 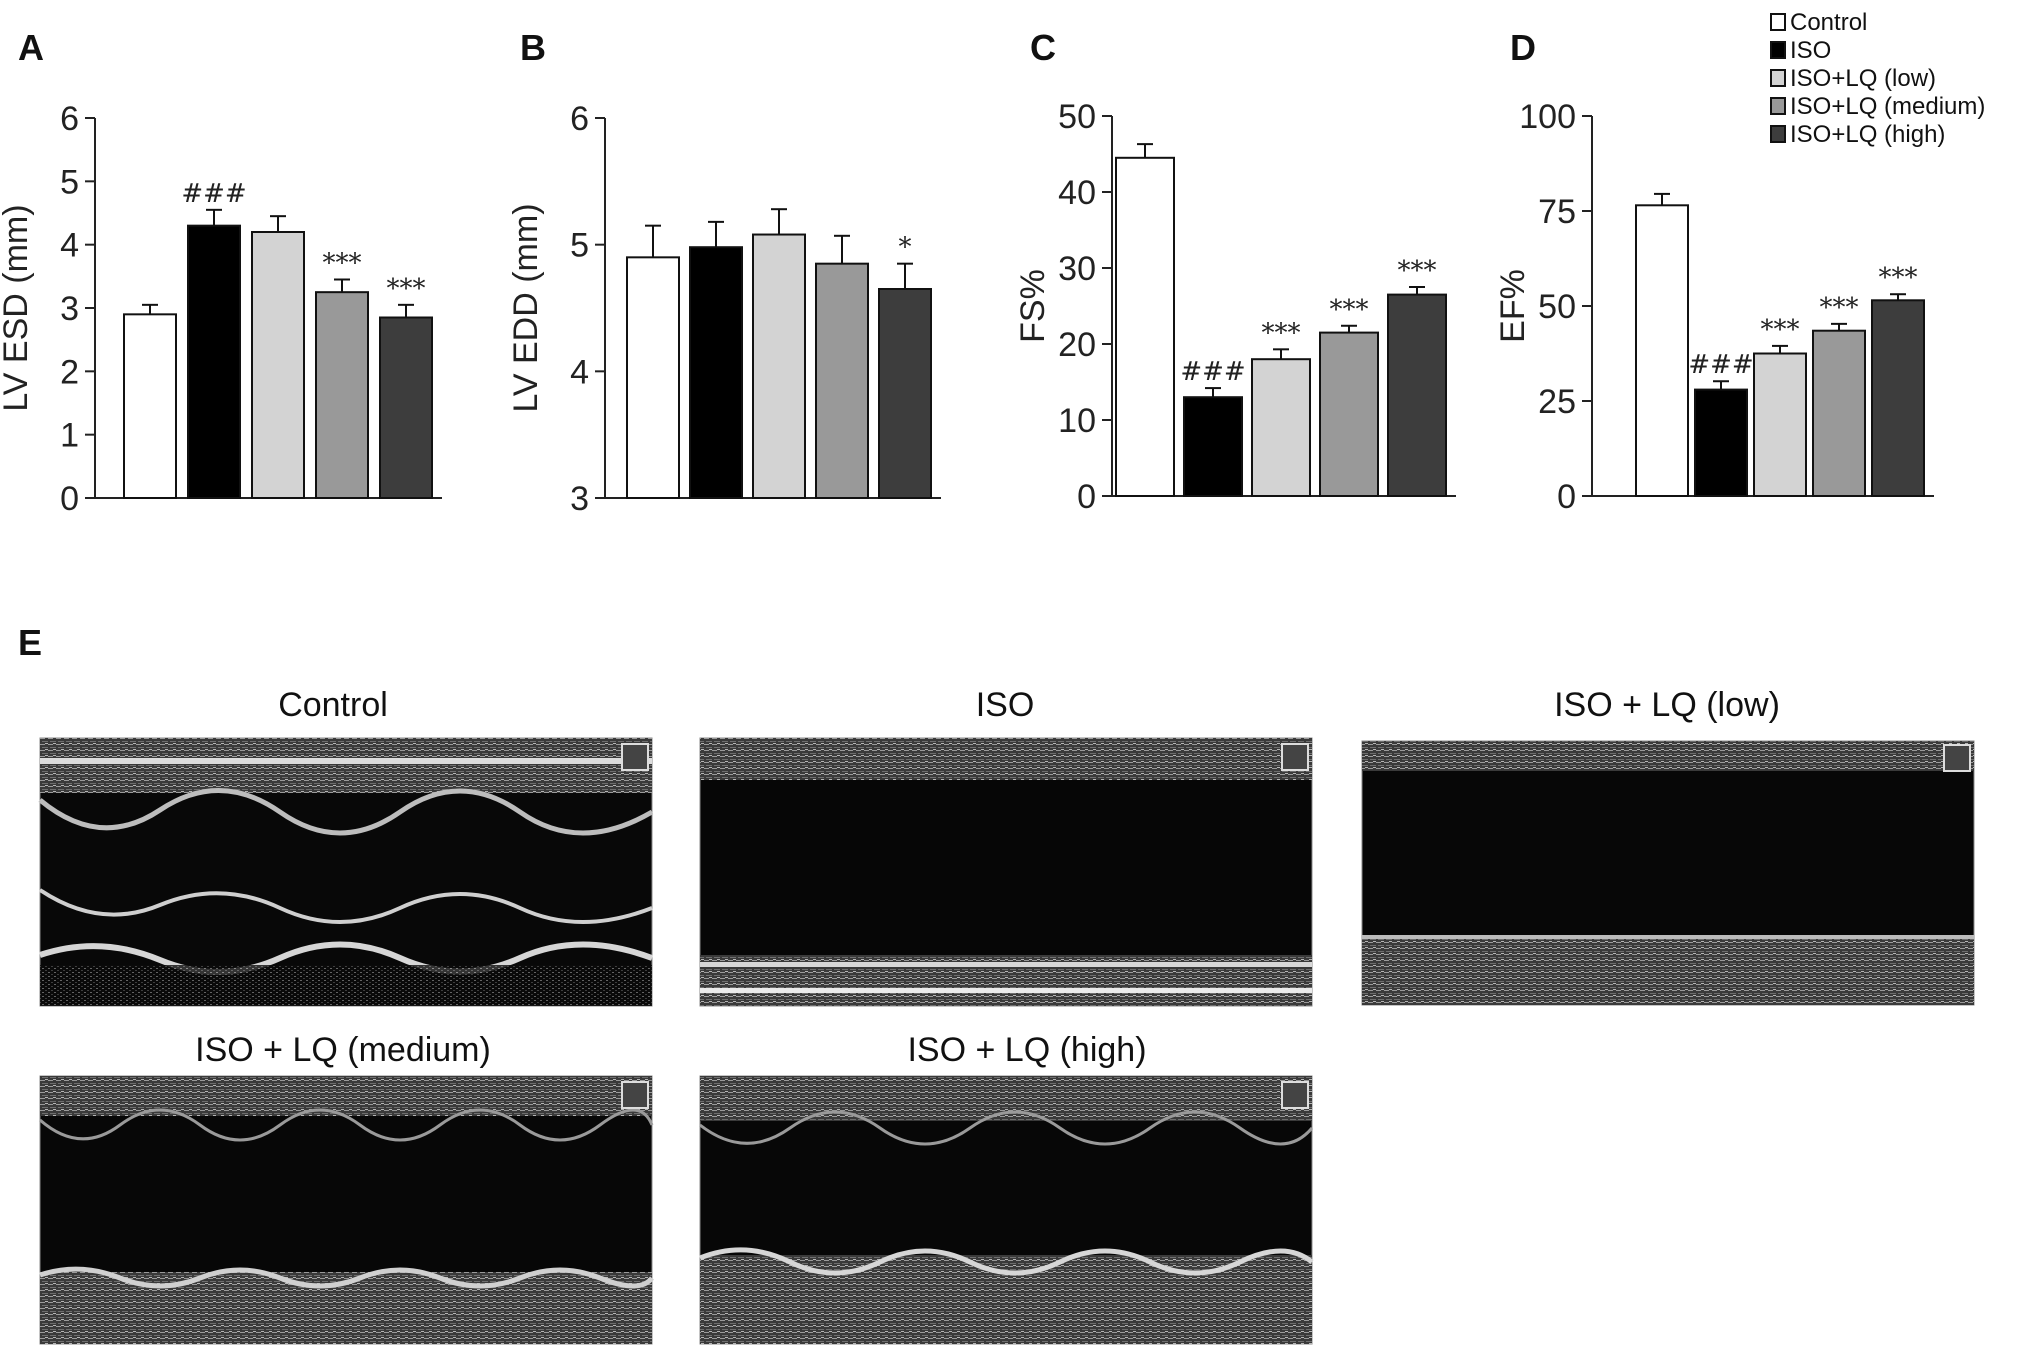 I want to click on panel-b: B 3 4 5 6 LV EDD (mm) *, so click(x=724, y=272).